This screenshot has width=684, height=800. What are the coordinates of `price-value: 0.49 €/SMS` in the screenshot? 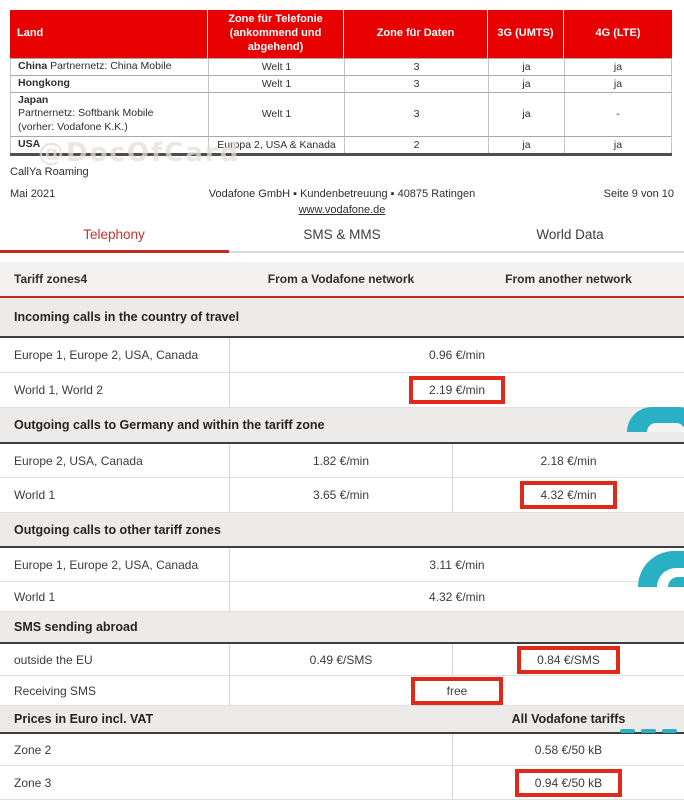 It's located at (341, 659).